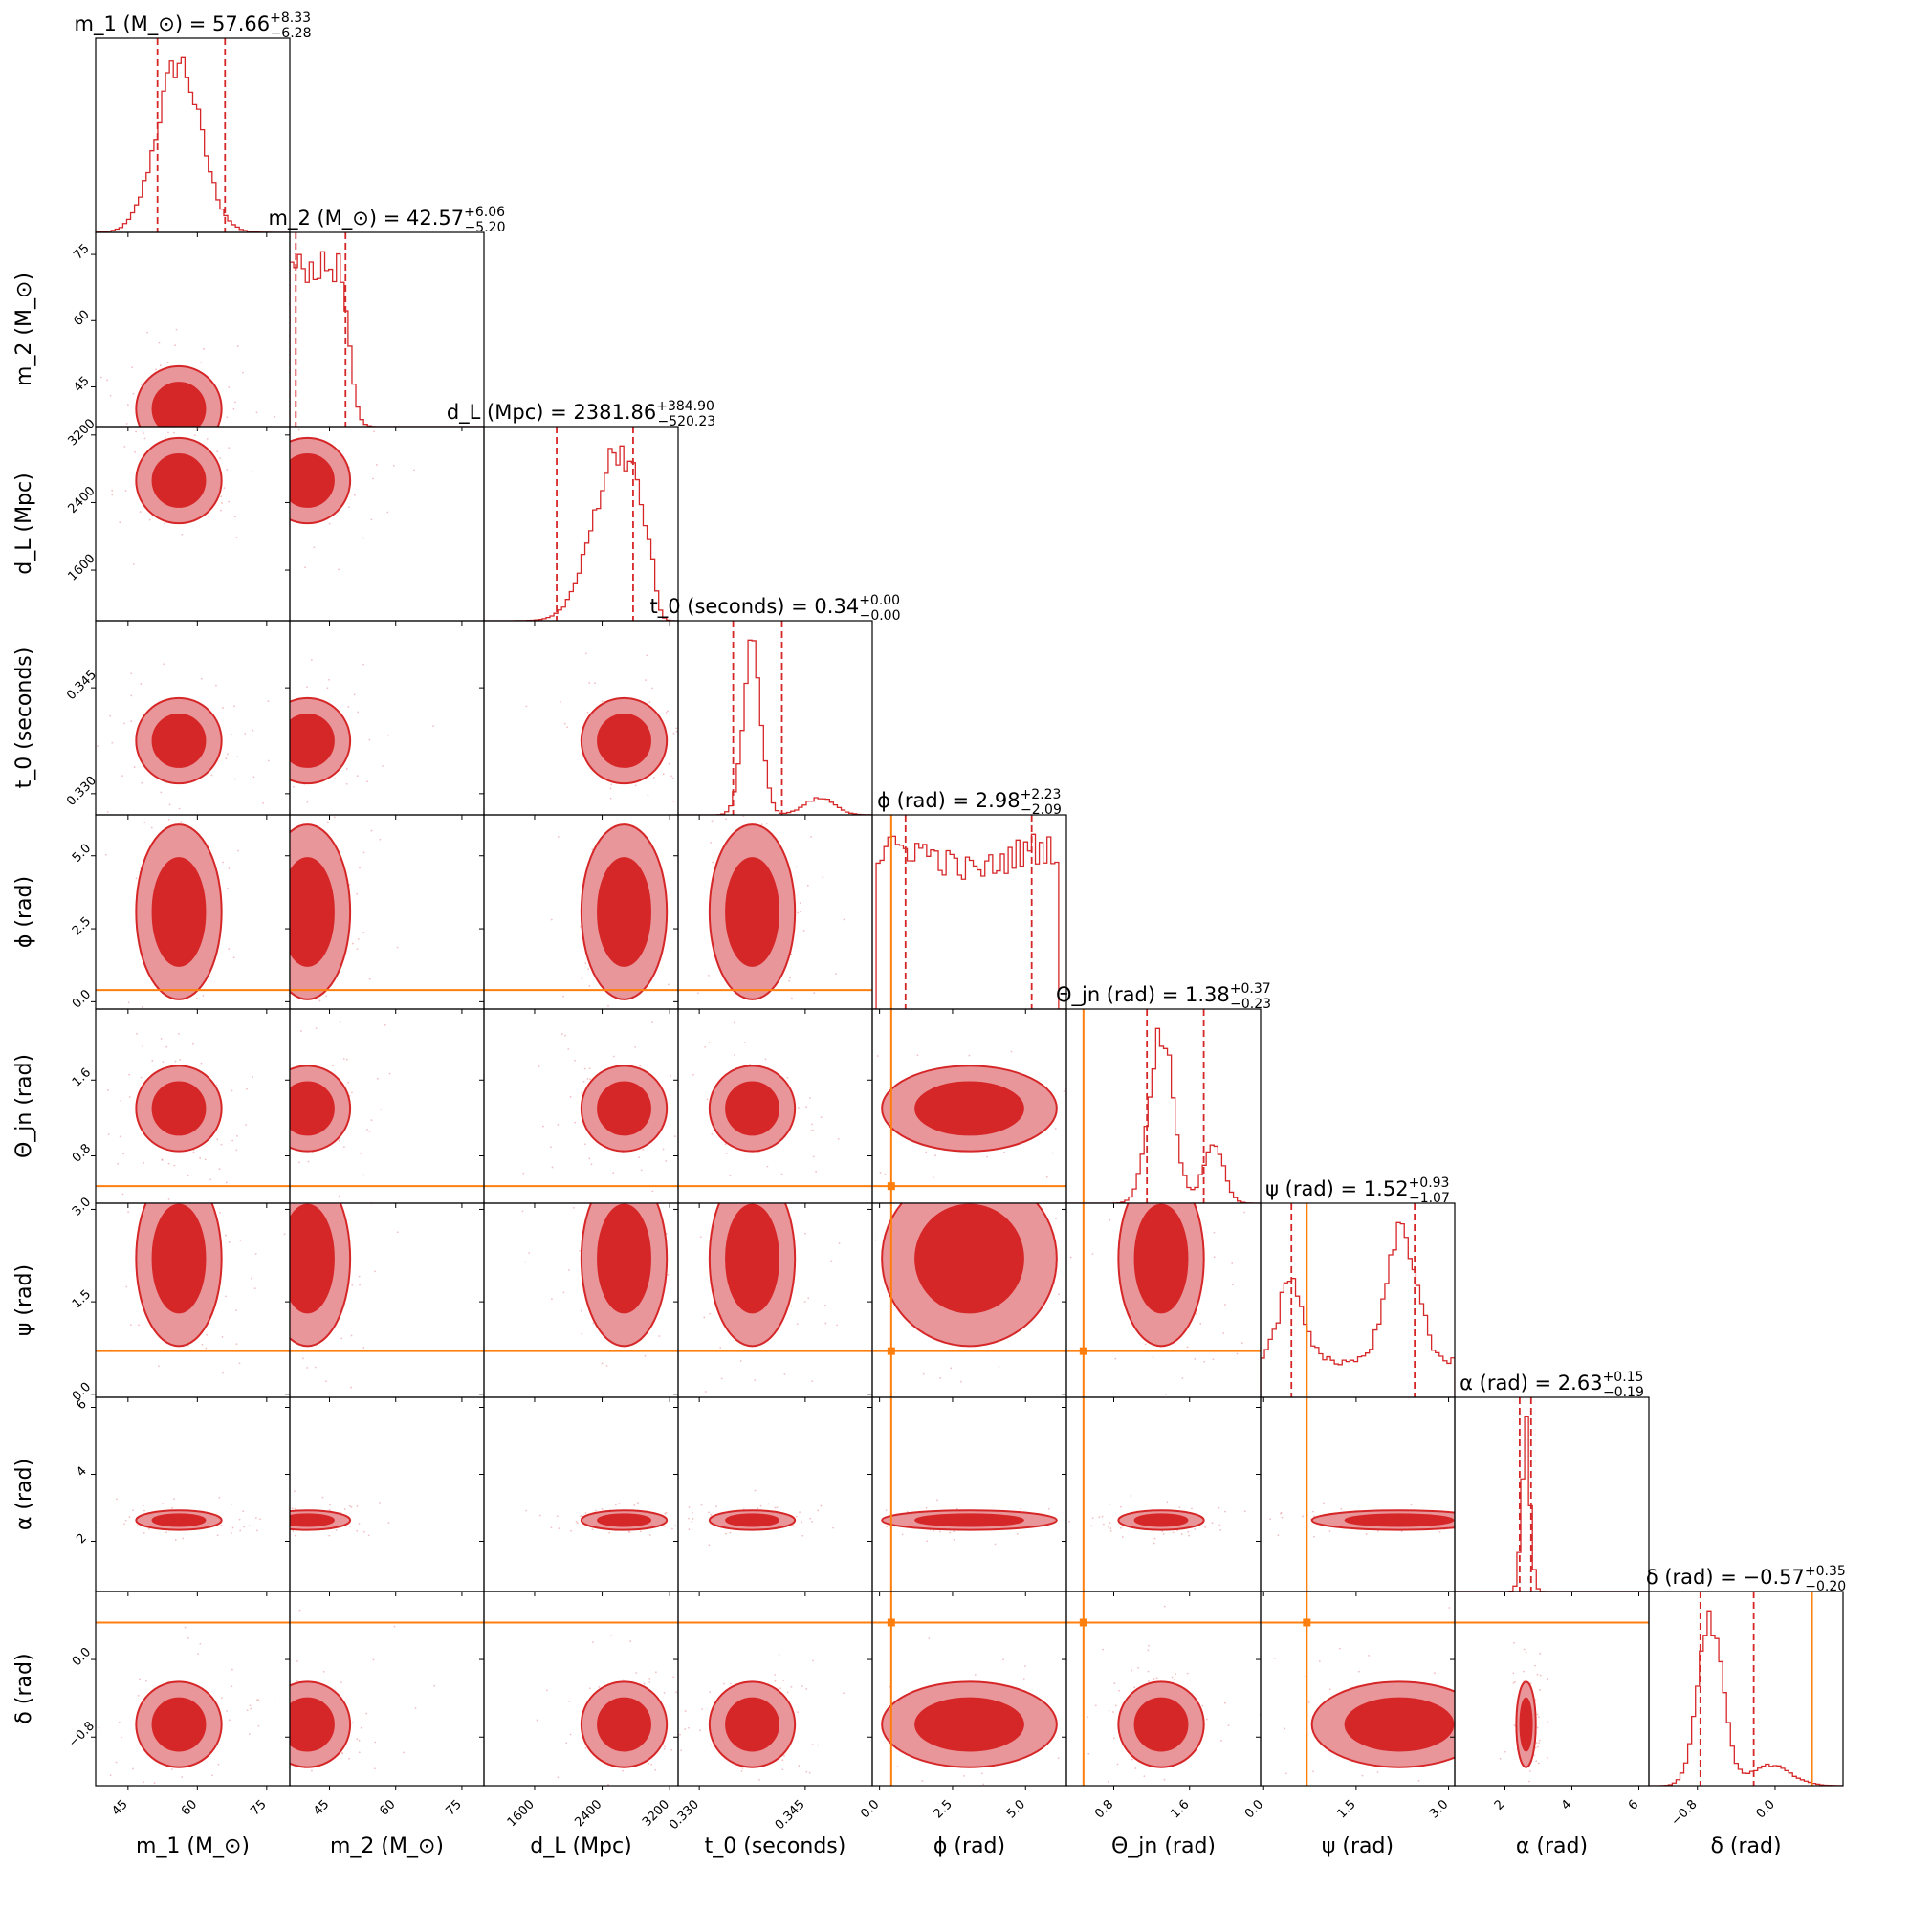 The image size is (1932, 1932). I want to click on contour-inner-t0-m2, so click(312, 741).